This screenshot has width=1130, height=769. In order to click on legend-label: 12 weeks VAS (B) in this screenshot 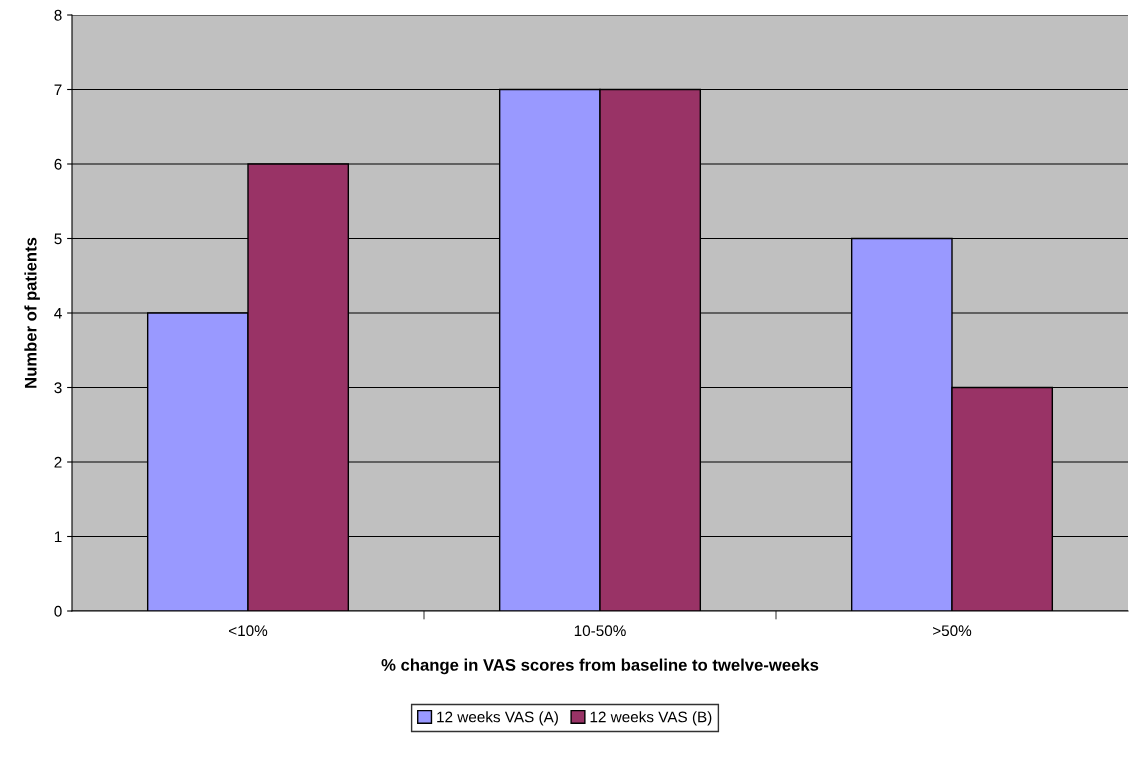, I will do `click(651, 718)`.